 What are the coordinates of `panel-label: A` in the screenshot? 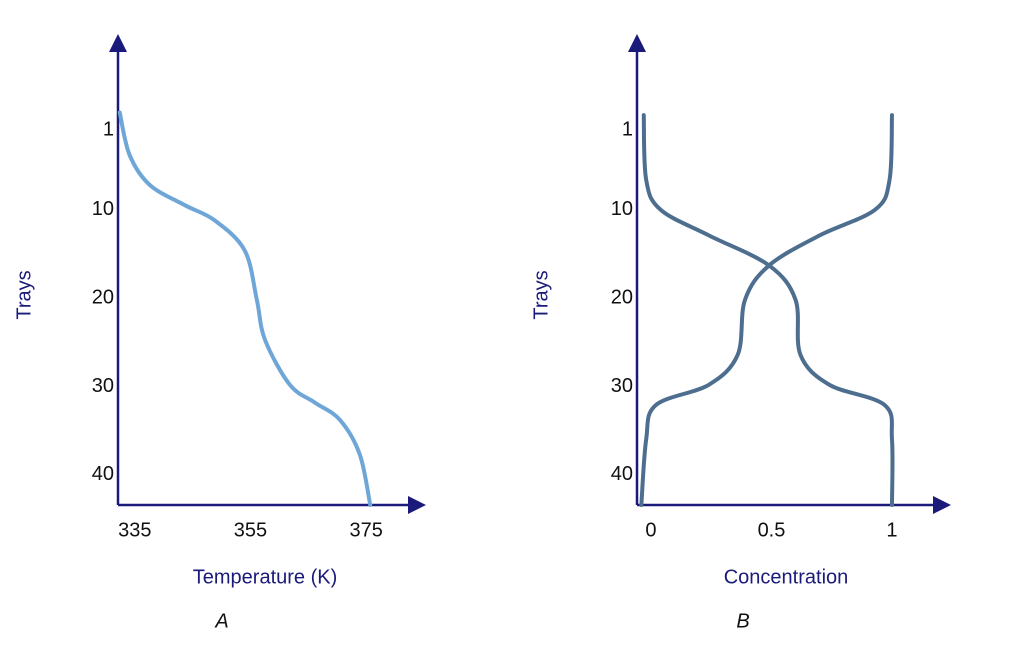 It's located at (221, 621).